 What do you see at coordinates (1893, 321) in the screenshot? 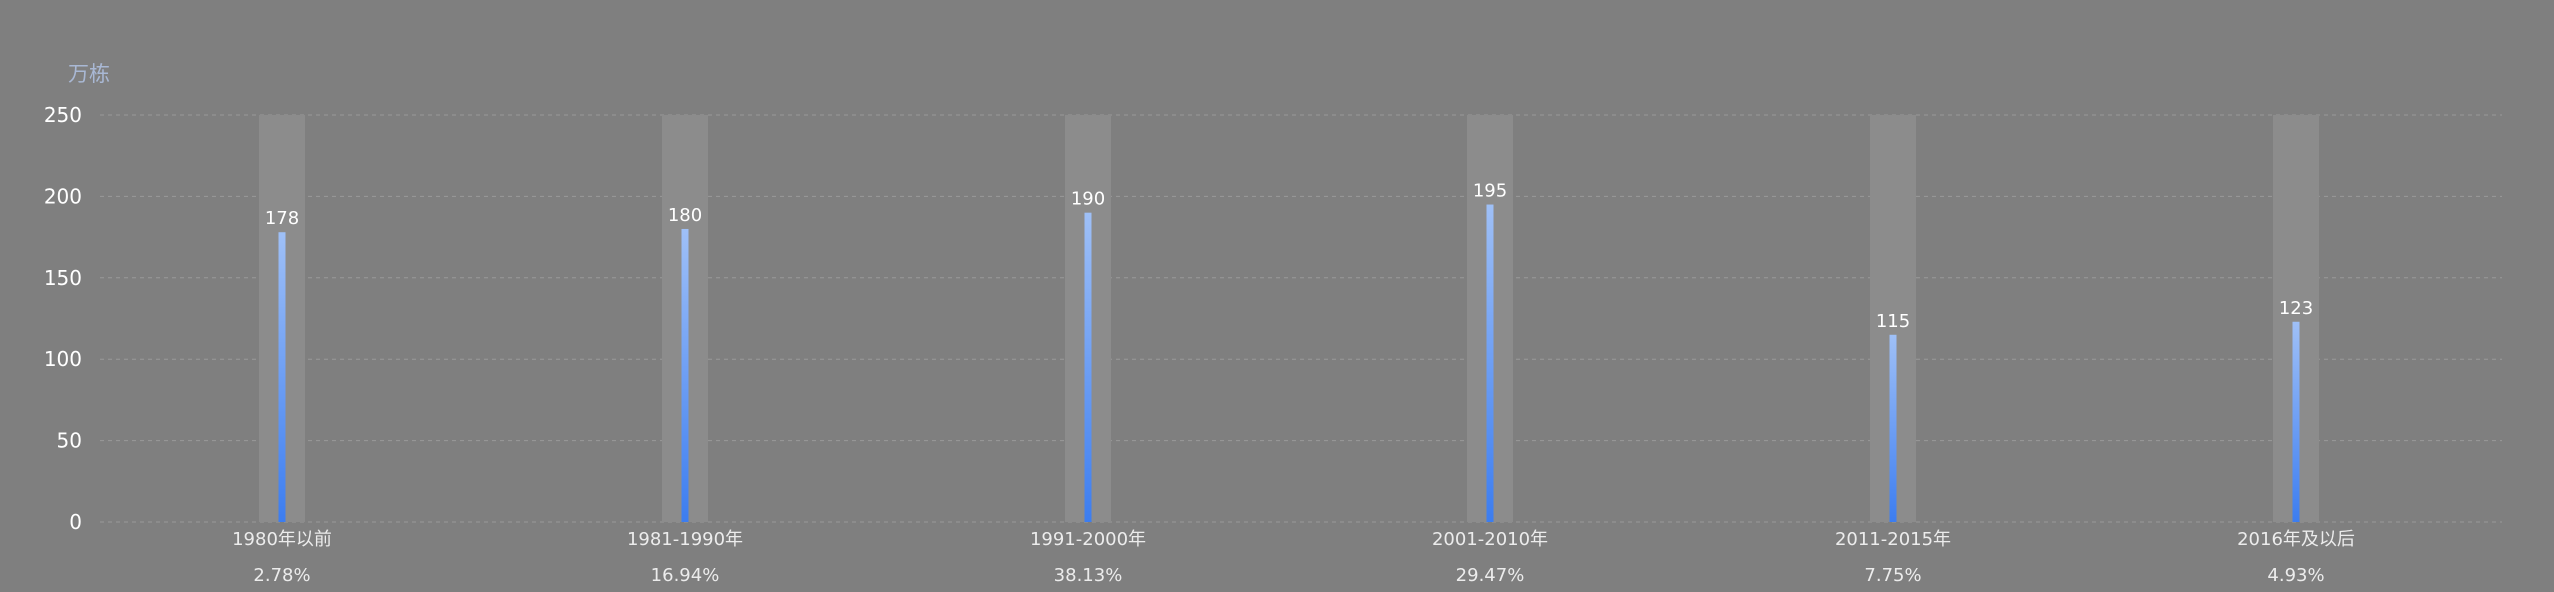
I see `bar-value-label: 115` at bounding box center [1893, 321].